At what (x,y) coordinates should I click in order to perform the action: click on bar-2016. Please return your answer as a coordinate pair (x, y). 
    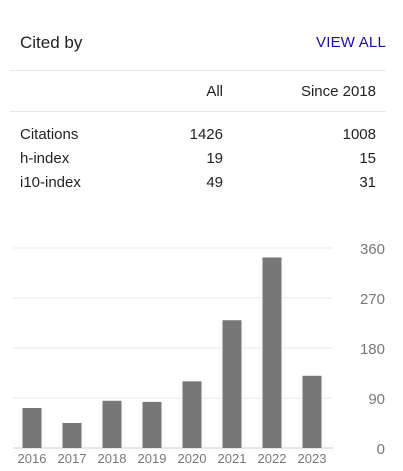
    Looking at the image, I should click on (32, 428).